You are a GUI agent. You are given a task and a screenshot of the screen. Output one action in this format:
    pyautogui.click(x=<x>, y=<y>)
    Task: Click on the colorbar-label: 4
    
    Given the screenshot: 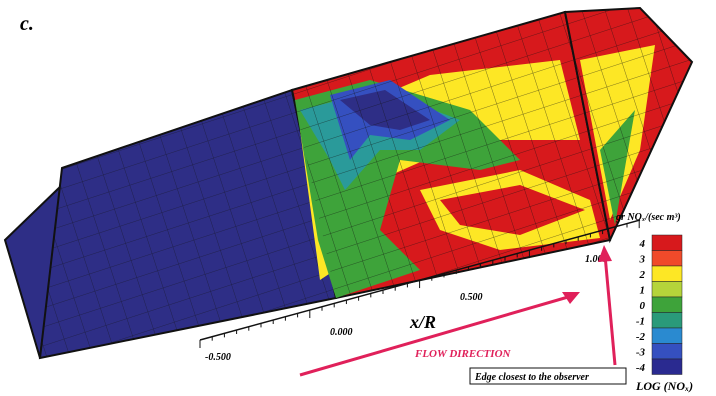 What is the action you would take?
    pyautogui.click(x=642, y=244)
    